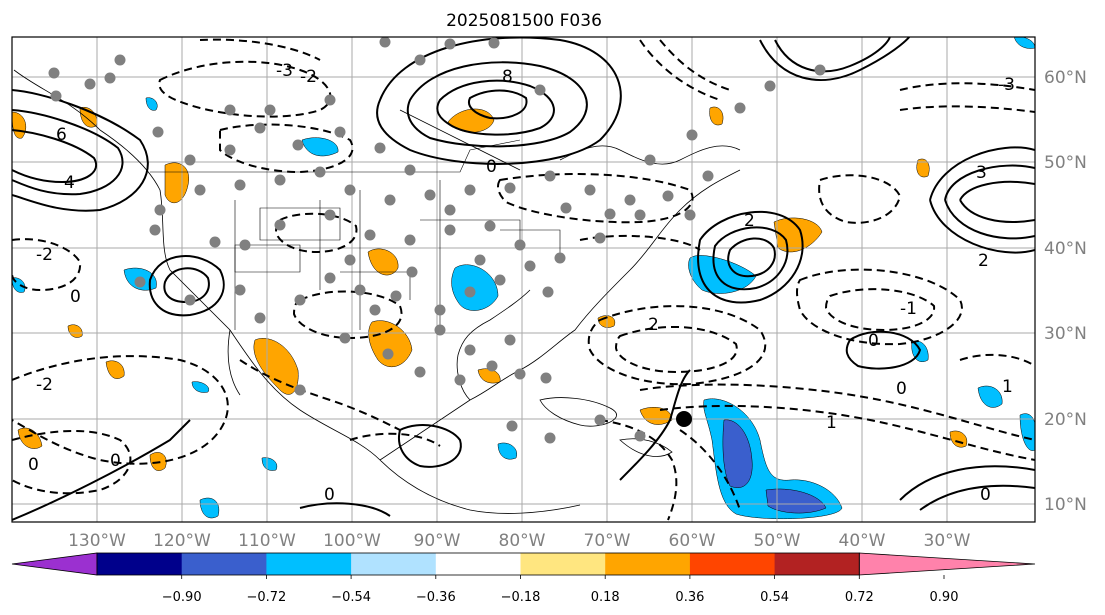  What do you see at coordinates (689, 597) in the screenshot?
I see `colorbar-tick-label: 0.36` at bounding box center [689, 597].